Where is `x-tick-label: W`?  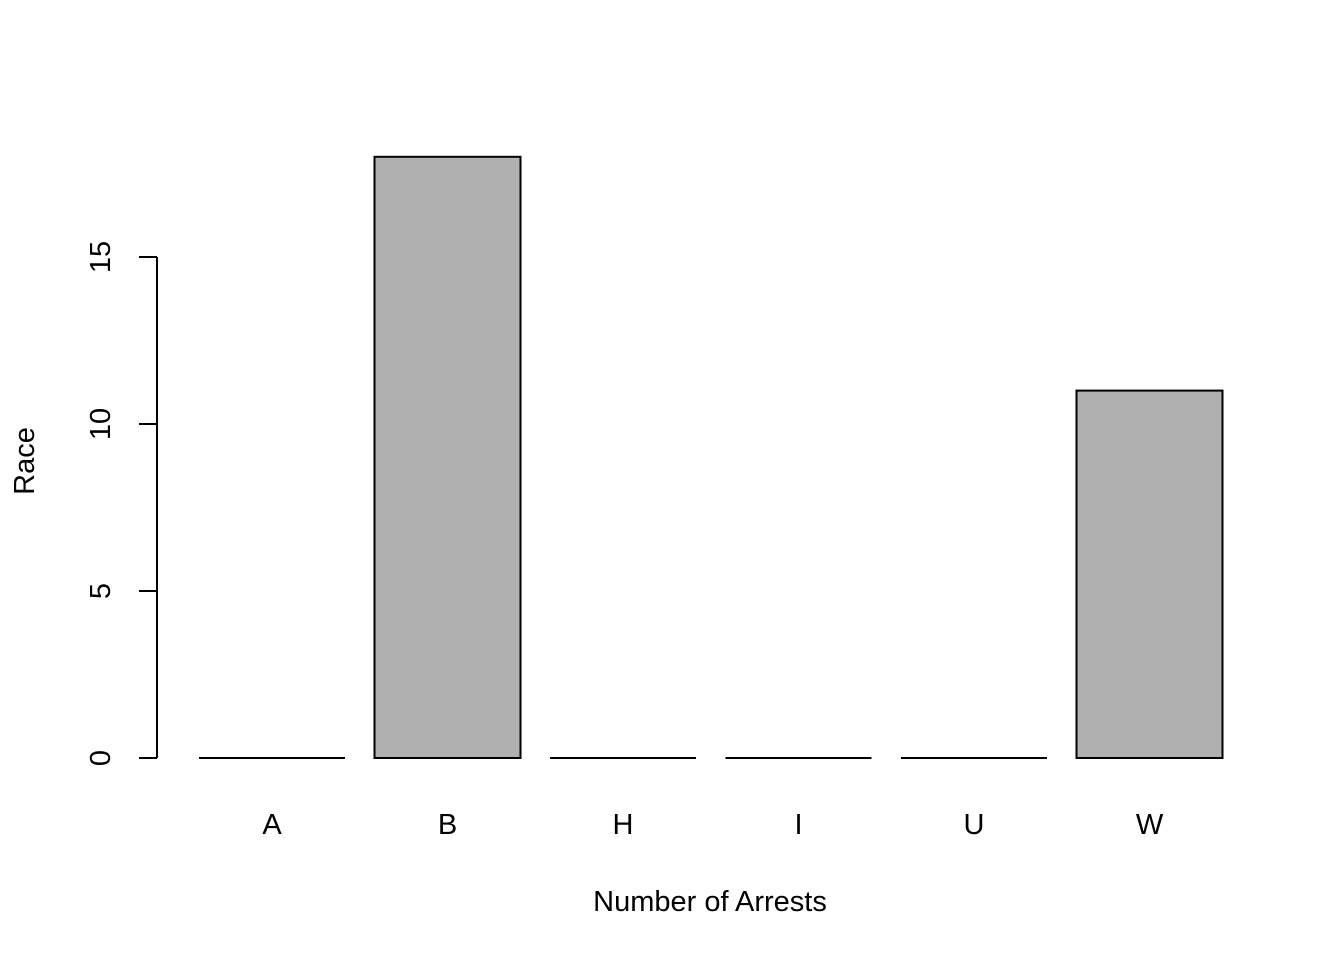
x-tick-label: W is located at coordinates (1150, 825).